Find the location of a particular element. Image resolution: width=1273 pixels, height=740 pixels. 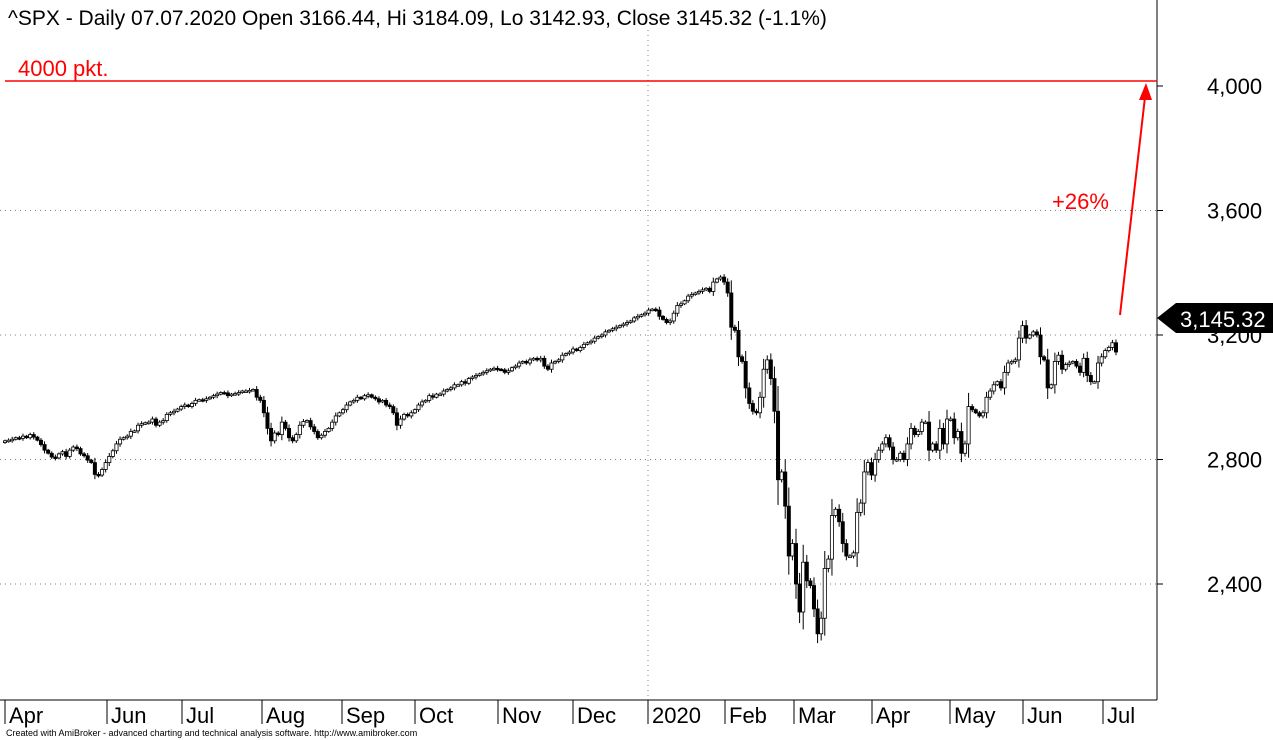

x-tick-label: 2020 is located at coordinates (676, 715).